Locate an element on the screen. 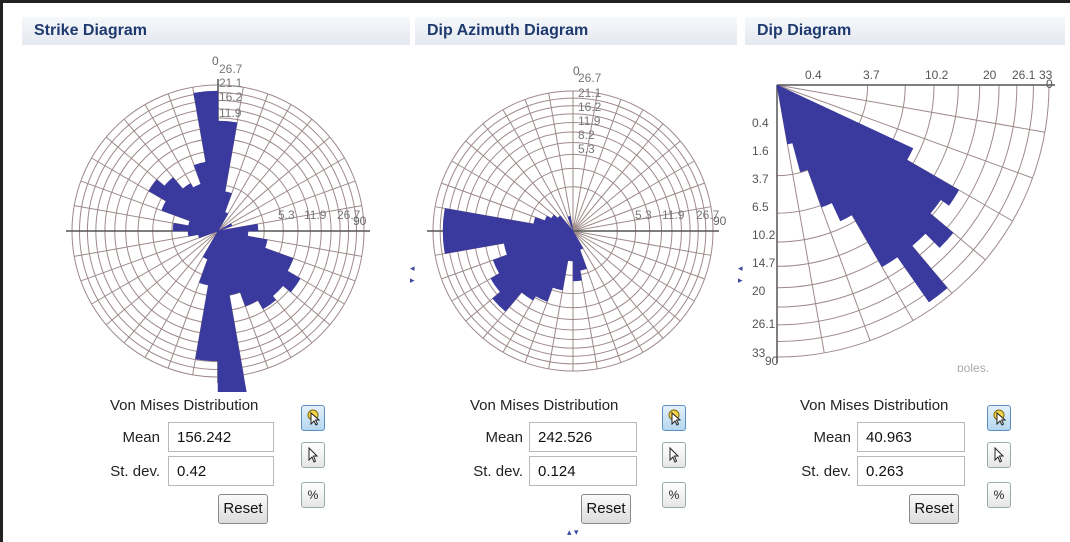 The image size is (1070, 542). tick-label: 0.4 is located at coordinates (813, 75).